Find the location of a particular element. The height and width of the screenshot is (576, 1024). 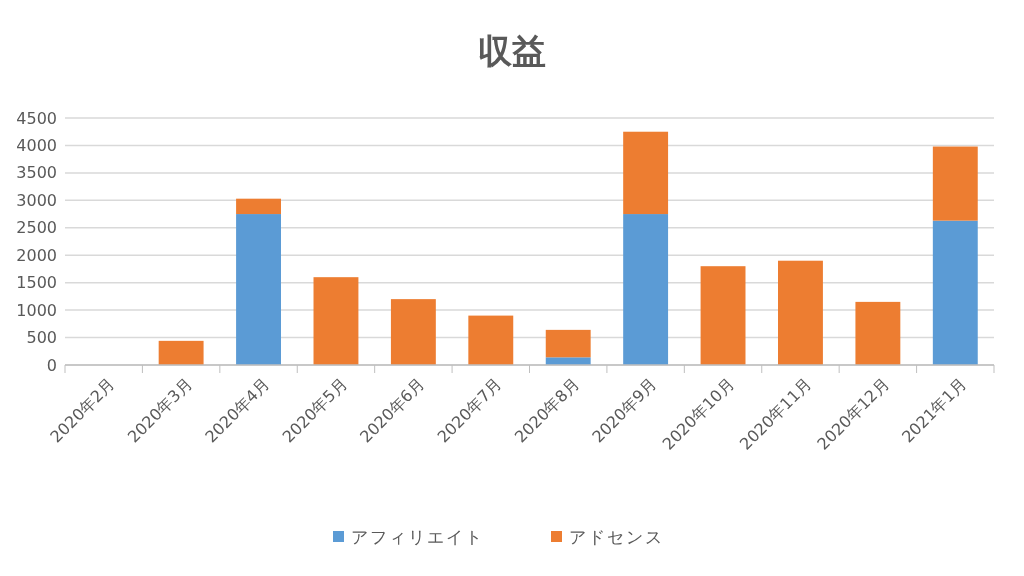

y-tick-label: 500 is located at coordinates (41, 338).